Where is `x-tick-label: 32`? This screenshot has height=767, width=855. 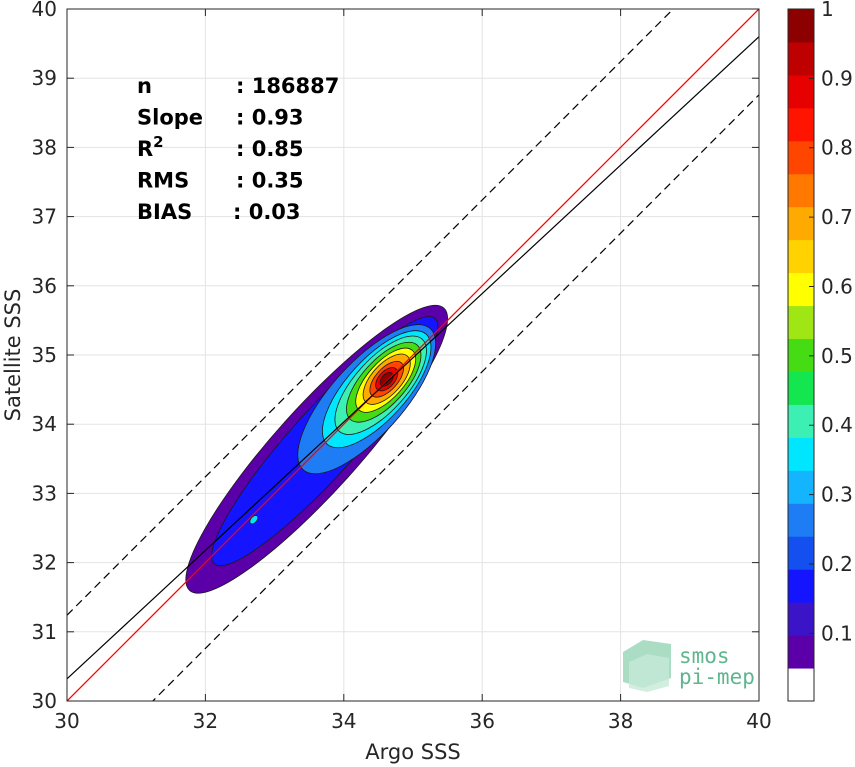 x-tick-label: 32 is located at coordinates (205, 721).